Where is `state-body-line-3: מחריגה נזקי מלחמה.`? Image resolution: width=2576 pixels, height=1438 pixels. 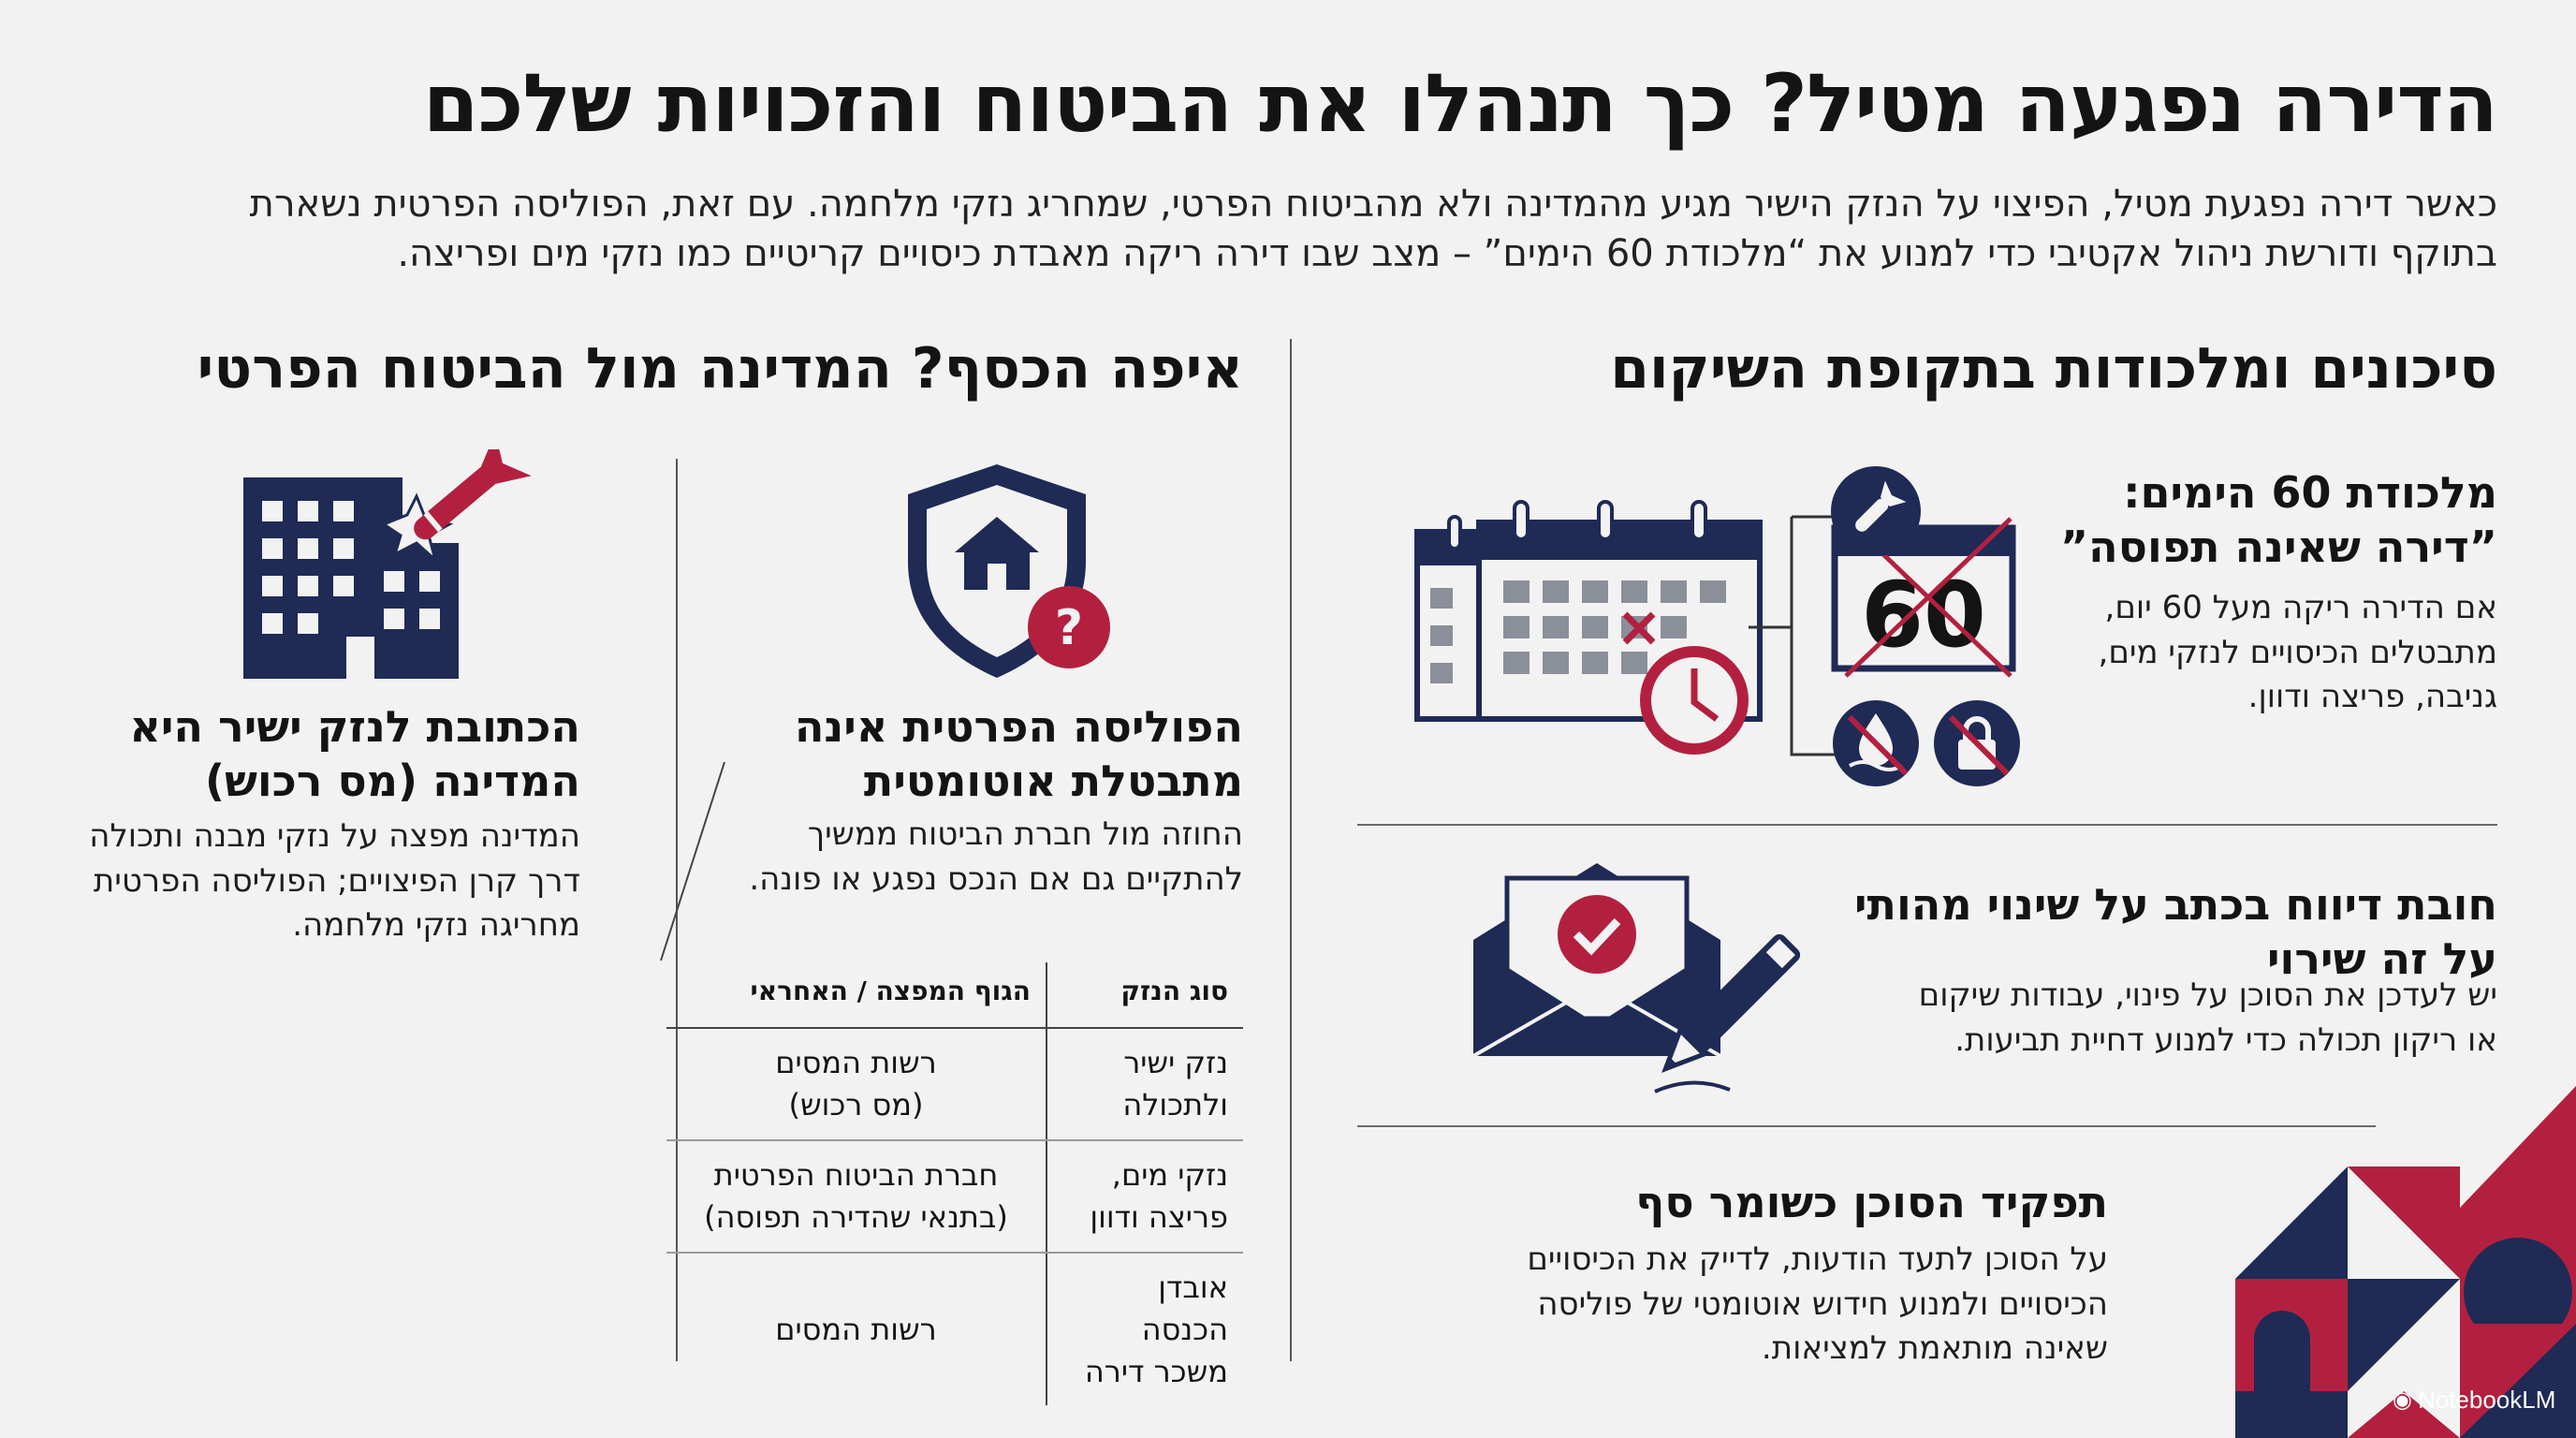
state-body-line-3: מחריגה נזקי מלחמה. is located at coordinates (436, 925).